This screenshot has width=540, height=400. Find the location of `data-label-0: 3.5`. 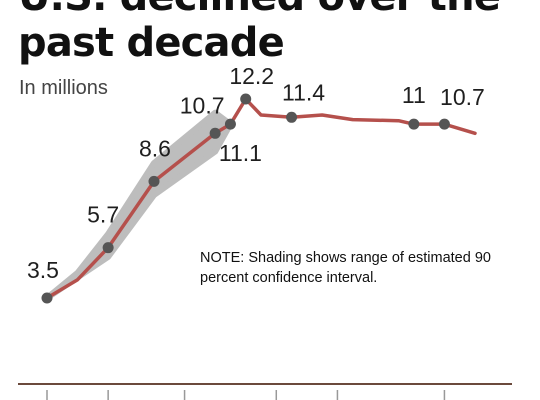

data-label-0: 3.5 is located at coordinates (43, 270).